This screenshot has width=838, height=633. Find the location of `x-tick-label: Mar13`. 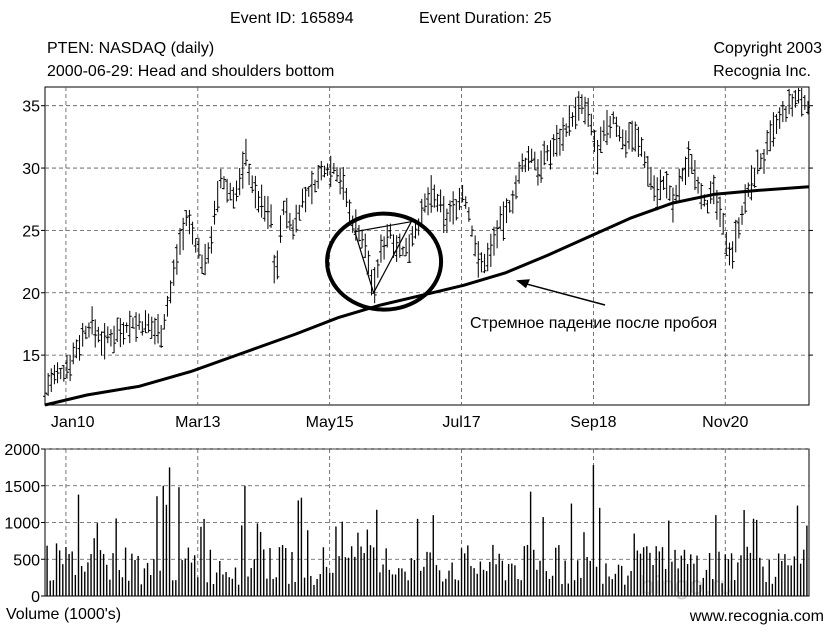

x-tick-label: Mar13 is located at coordinates (197, 422).